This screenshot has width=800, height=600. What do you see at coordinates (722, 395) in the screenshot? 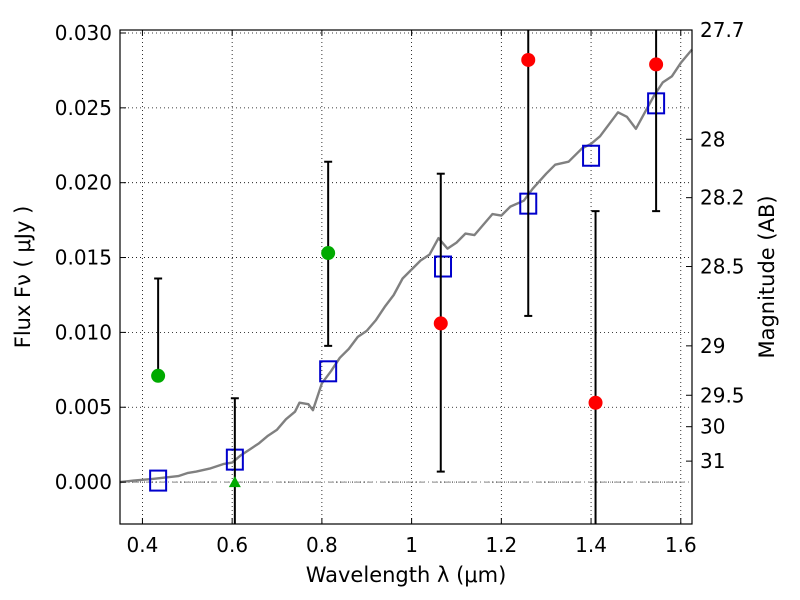
I see `right-tick-label: 29.5` at bounding box center [722, 395].